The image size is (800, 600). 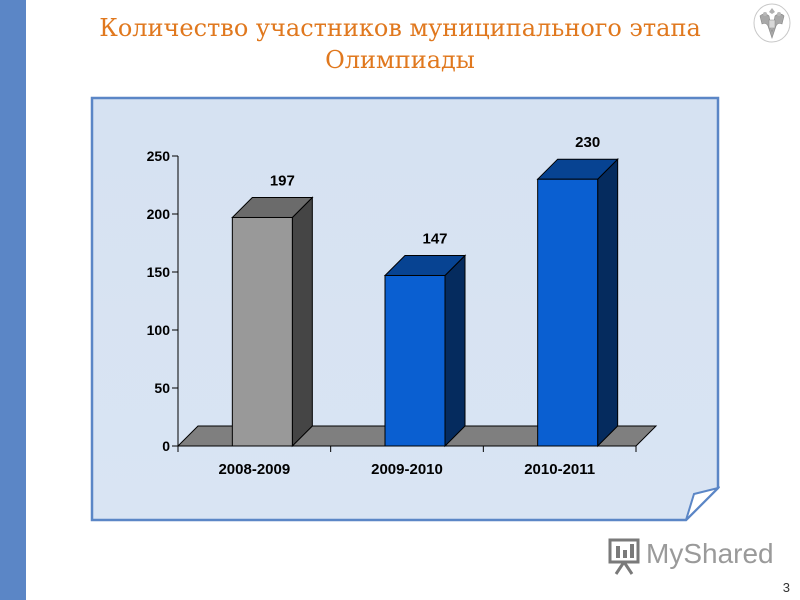 I want to click on x-tick-label-2008-2009: 2008-2009, so click(x=254, y=469).